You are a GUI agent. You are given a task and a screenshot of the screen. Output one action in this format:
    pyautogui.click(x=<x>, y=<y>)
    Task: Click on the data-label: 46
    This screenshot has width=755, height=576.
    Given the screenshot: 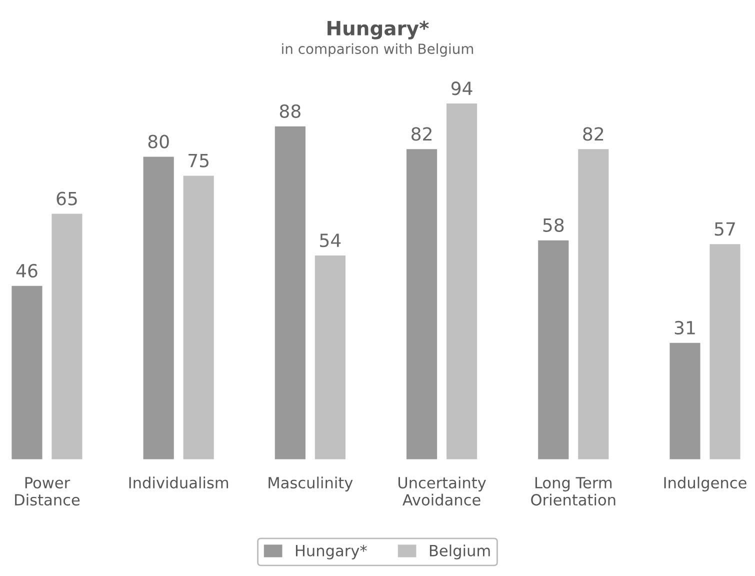 What is the action you would take?
    pyautogui.click(x=27, y=271)
    